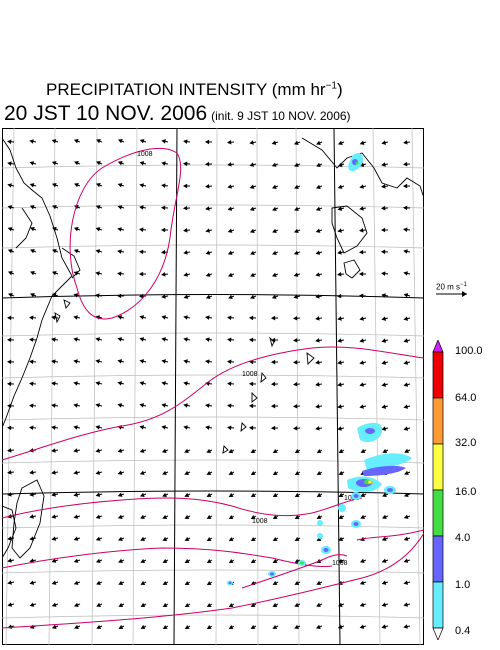  What do you see at coordinates (438, 346) in the screenshot?
I see `colorbar-overflow-triangle` at bounding box center [438, 346].